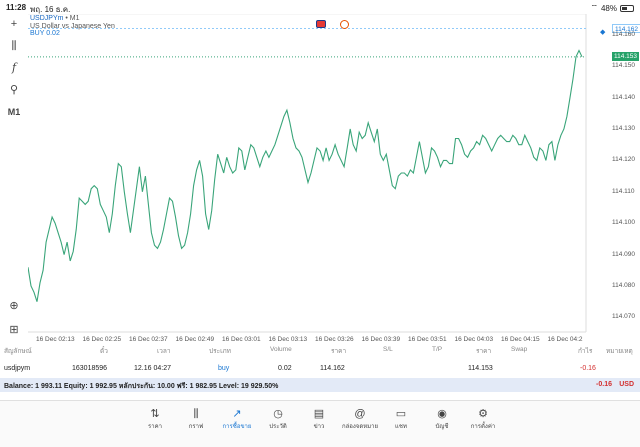 This screenshot has width=640, height=447. What do you see at coordinates (624, 34) in the screenshot?
I see `price-axis-label: 114.160` at bounding box center [624, 34].